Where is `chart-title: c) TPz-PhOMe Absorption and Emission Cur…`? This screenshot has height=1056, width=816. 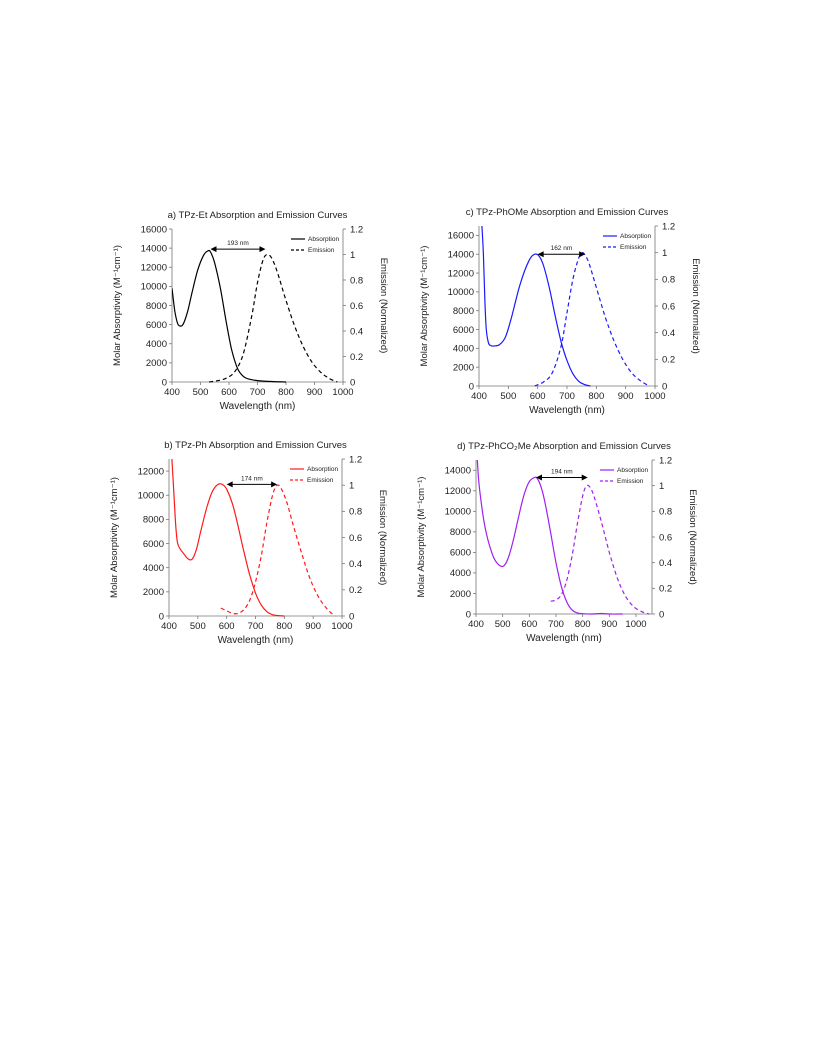 chart-title: c) TPz-PhOMe Absorption and Emission Cur… is located at coordinates (567, 212).